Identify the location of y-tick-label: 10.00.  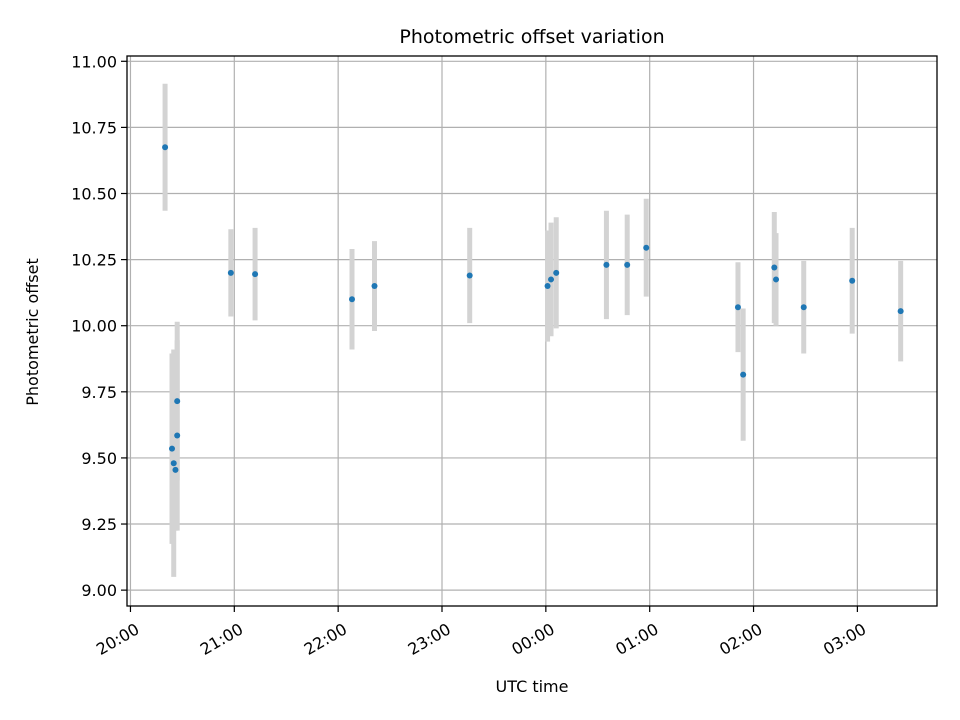
(94, 326).